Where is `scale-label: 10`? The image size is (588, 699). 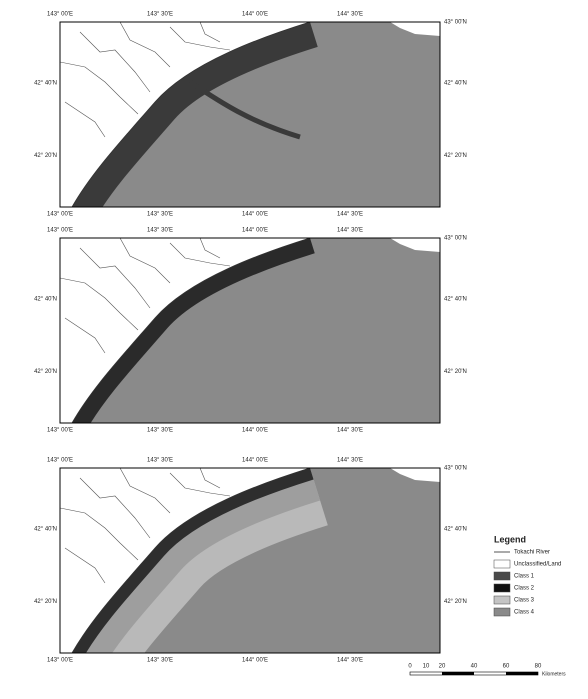 scale-label: 10 is located at coordinates (426, 667).